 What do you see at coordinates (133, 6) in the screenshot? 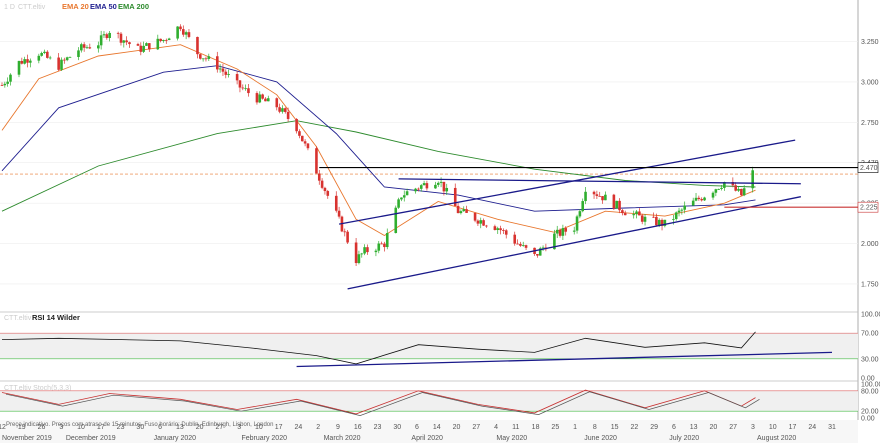
I see `ema200-legend: EMA 200` at bounding box center [133, 6].